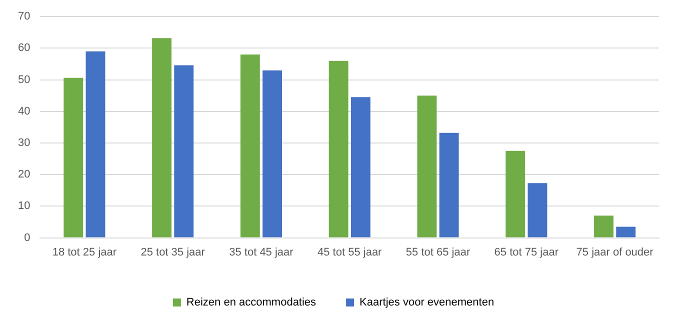 Image resolution: width=677 pixels, height=324 pixels. What do you see at coordinates (251, 302) in the screenshot?
I see `legend-label: Reizen en accommodaties` at bounding box center [251, 302].